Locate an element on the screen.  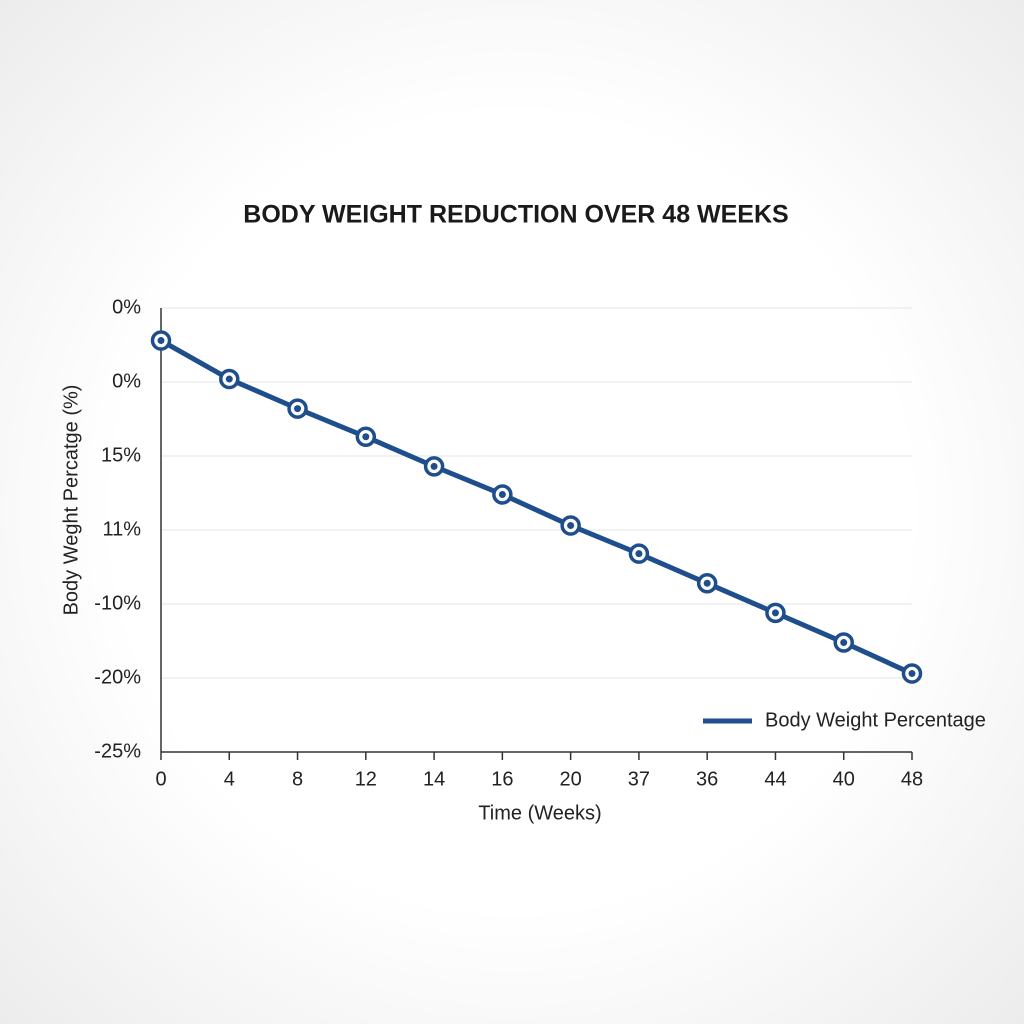
x-tick-label: 4 is located at coordinates (229, 779).